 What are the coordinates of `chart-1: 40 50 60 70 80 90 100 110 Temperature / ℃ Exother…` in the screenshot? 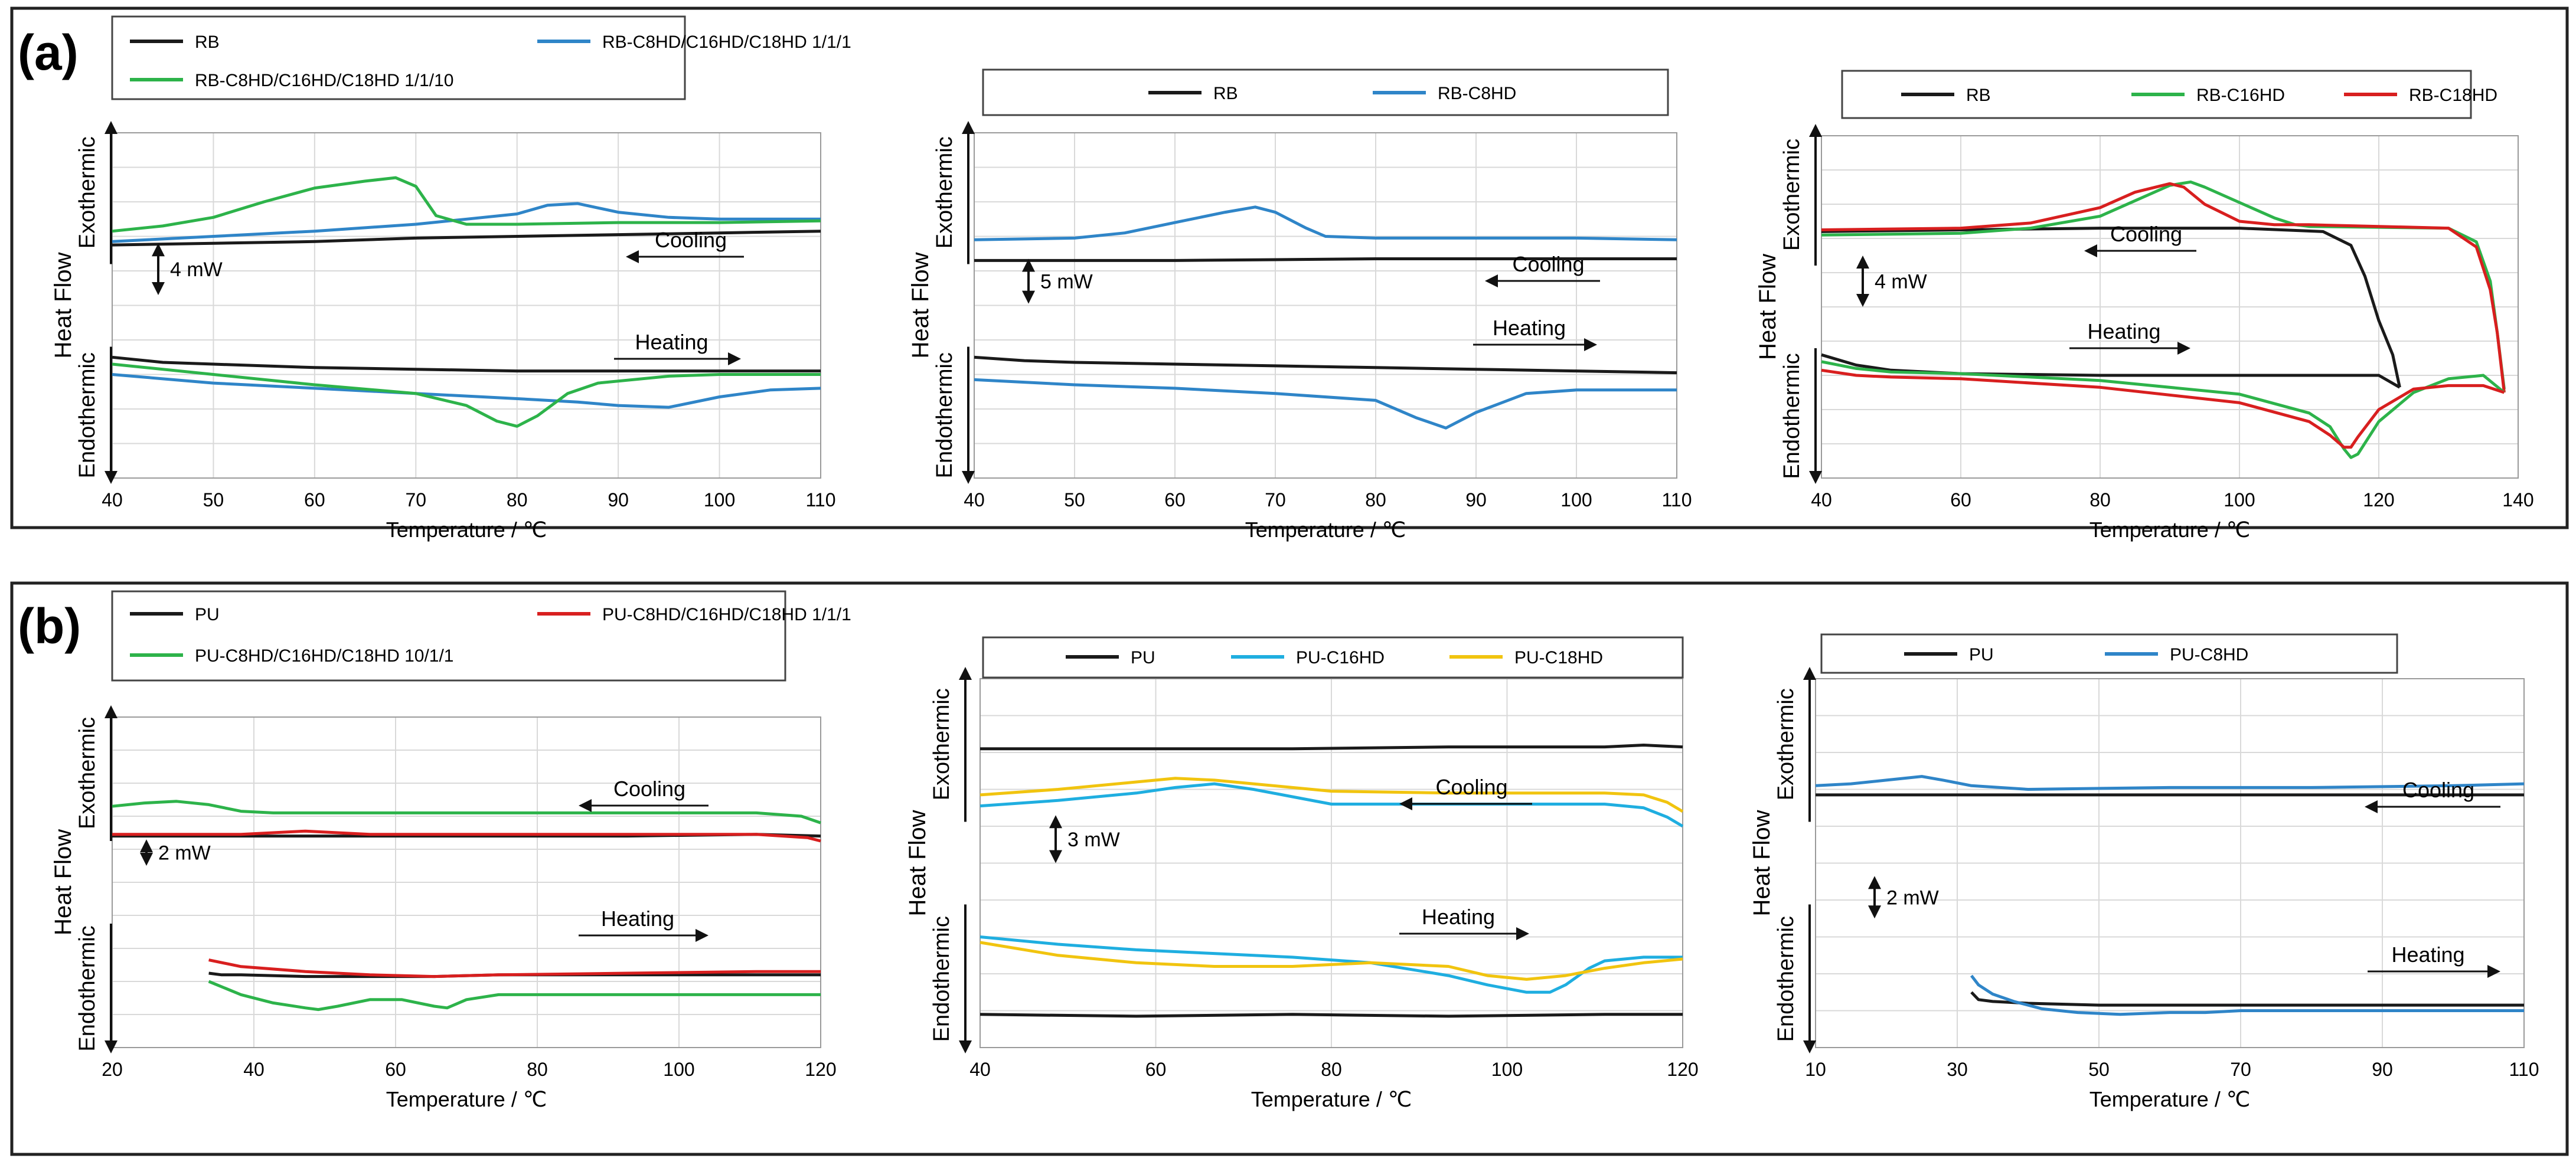 It's located at (450, 278).